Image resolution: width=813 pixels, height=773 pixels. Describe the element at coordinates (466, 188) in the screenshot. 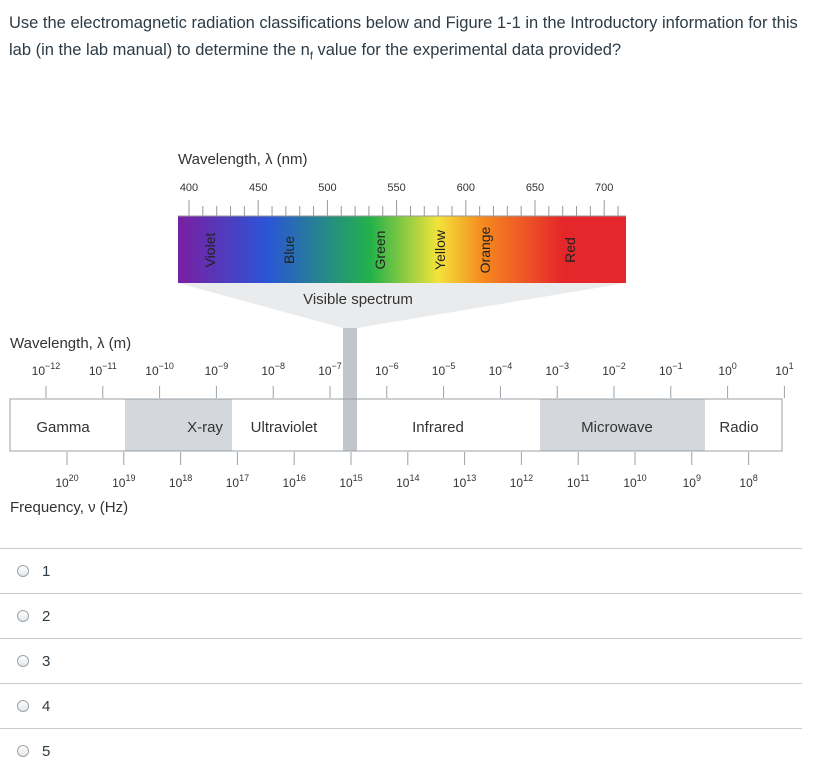

I see `visible-nm-tick-label: 600` at that location.